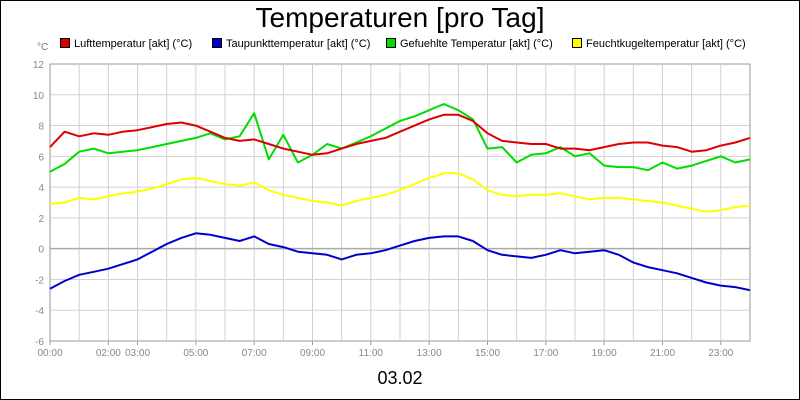 The width and height of the screenshot is (800, 400). I want to click on legend-item-gefuehlte-temperatur: Gefuehlte Temperatur [akt] (°C), so click(469, 44).